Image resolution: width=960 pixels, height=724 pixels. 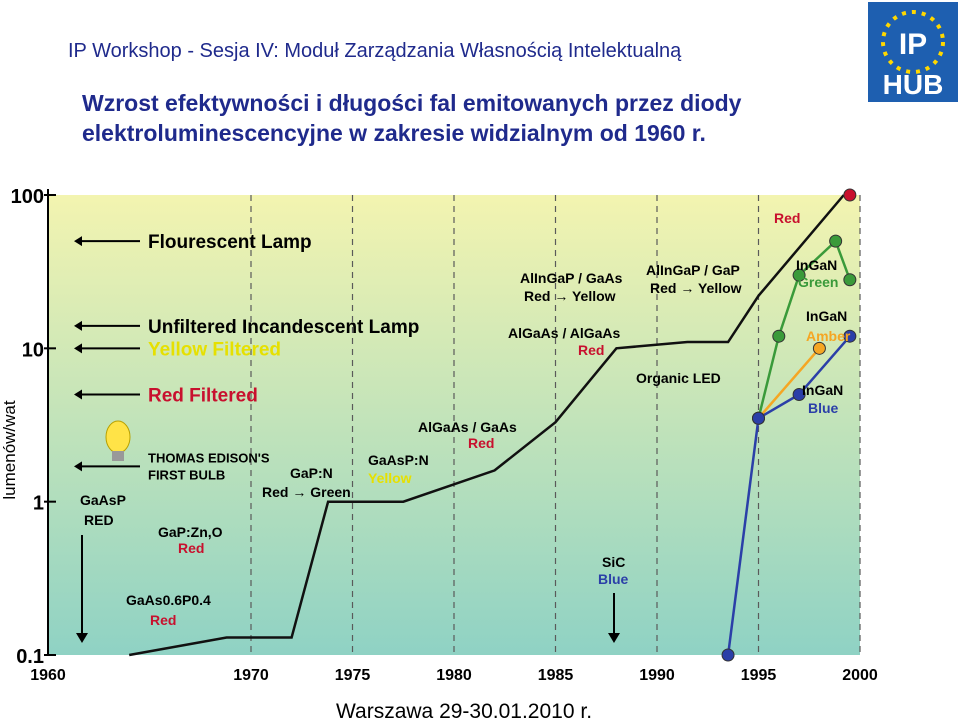 I want to click on sic-arrow-head, so click(x=614, y=638).